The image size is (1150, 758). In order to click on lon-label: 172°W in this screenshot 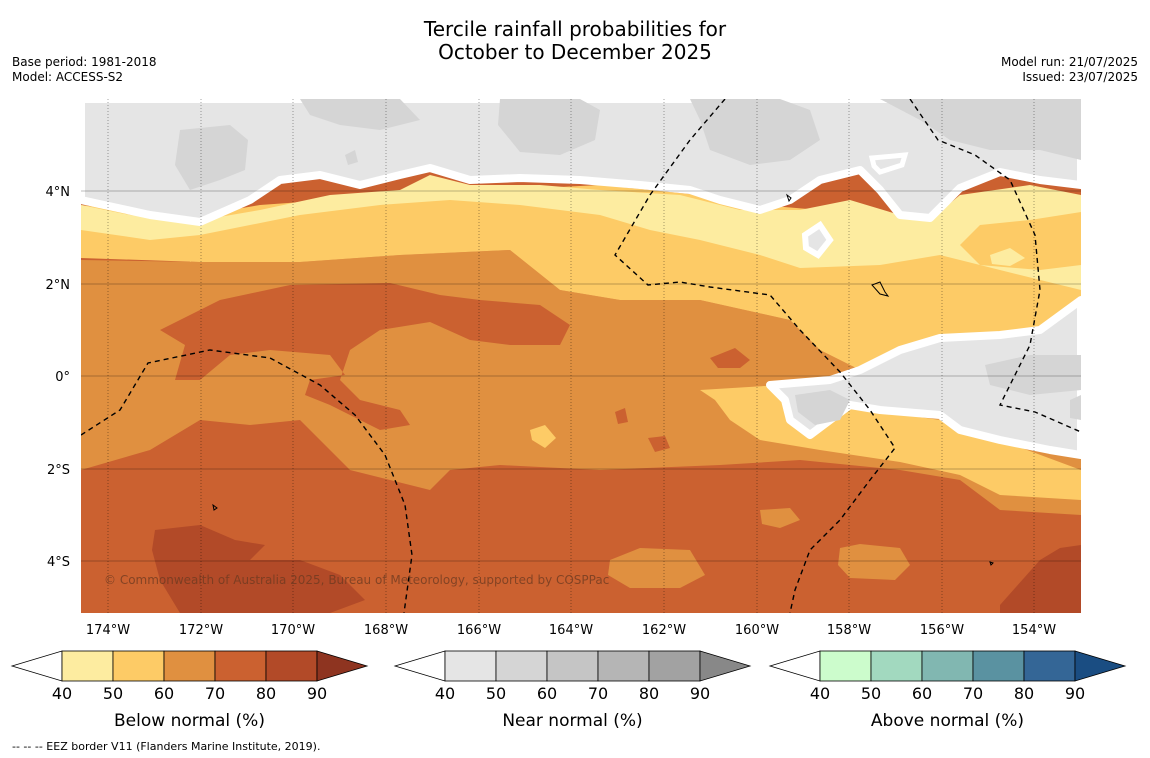, I will do `click(201, 630)`.